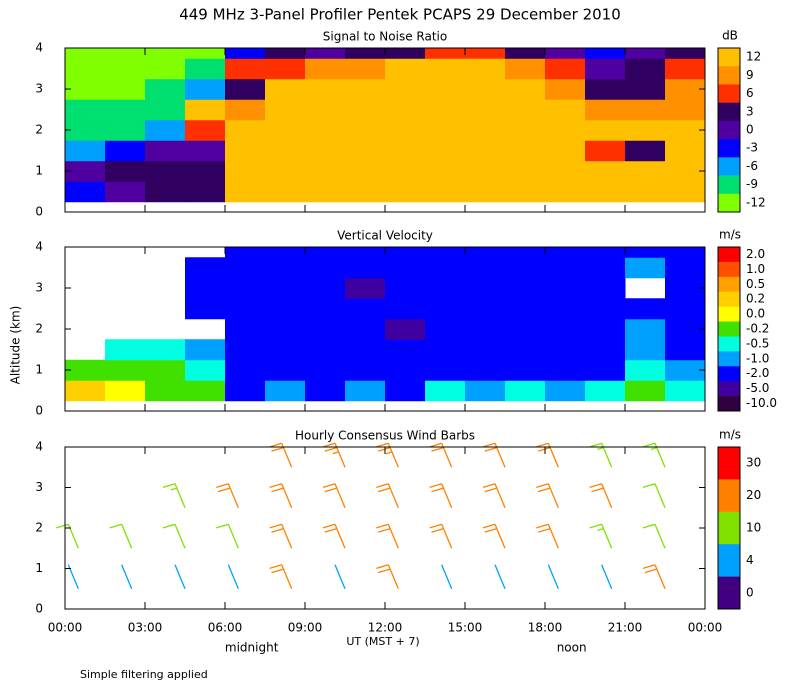 The width and height of the screenshot is (800, 700). Describe the element at coordinates (385, 236) in the screenshot. I see `panel-title: Vertical Velocity` at that location.